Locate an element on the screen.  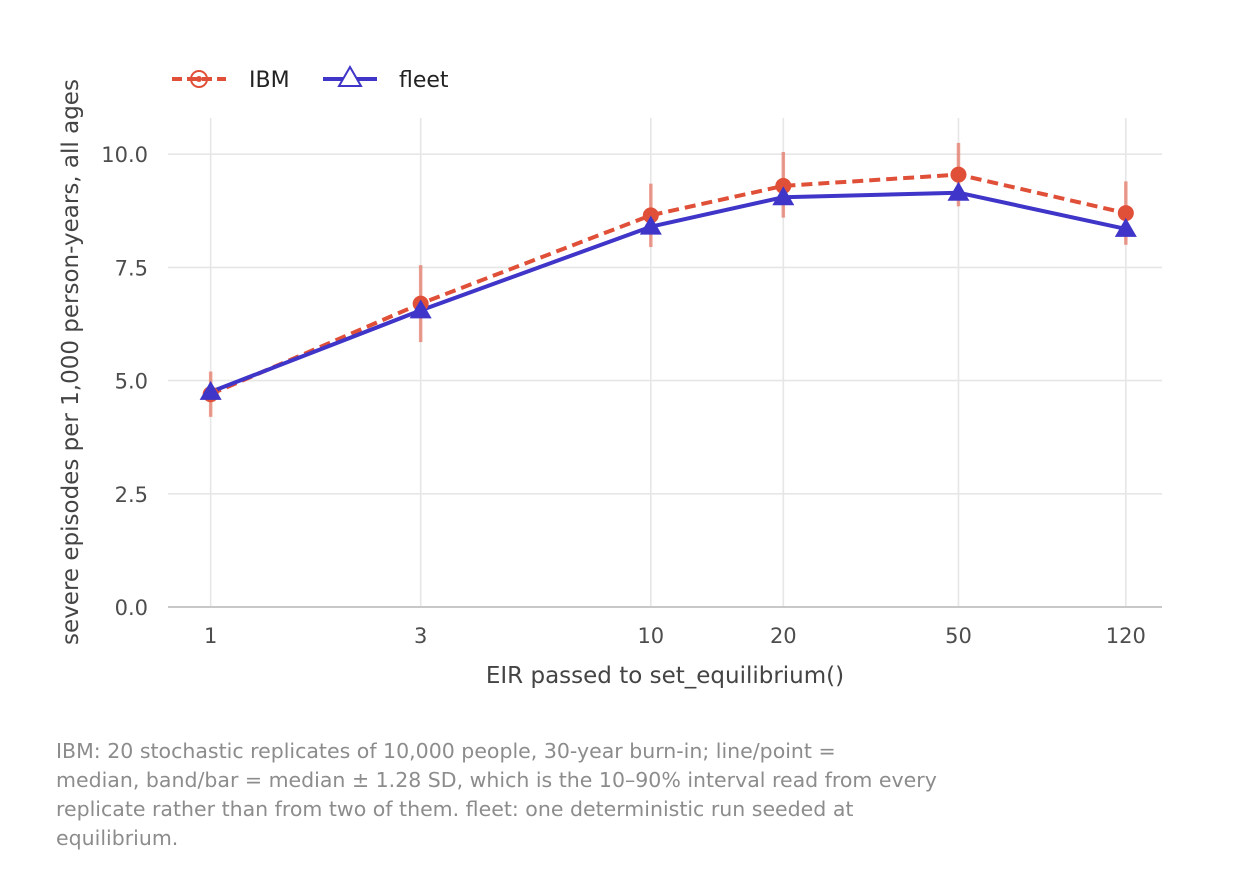
y-tick-label: 2.5 is located at coordinates (131, 495).